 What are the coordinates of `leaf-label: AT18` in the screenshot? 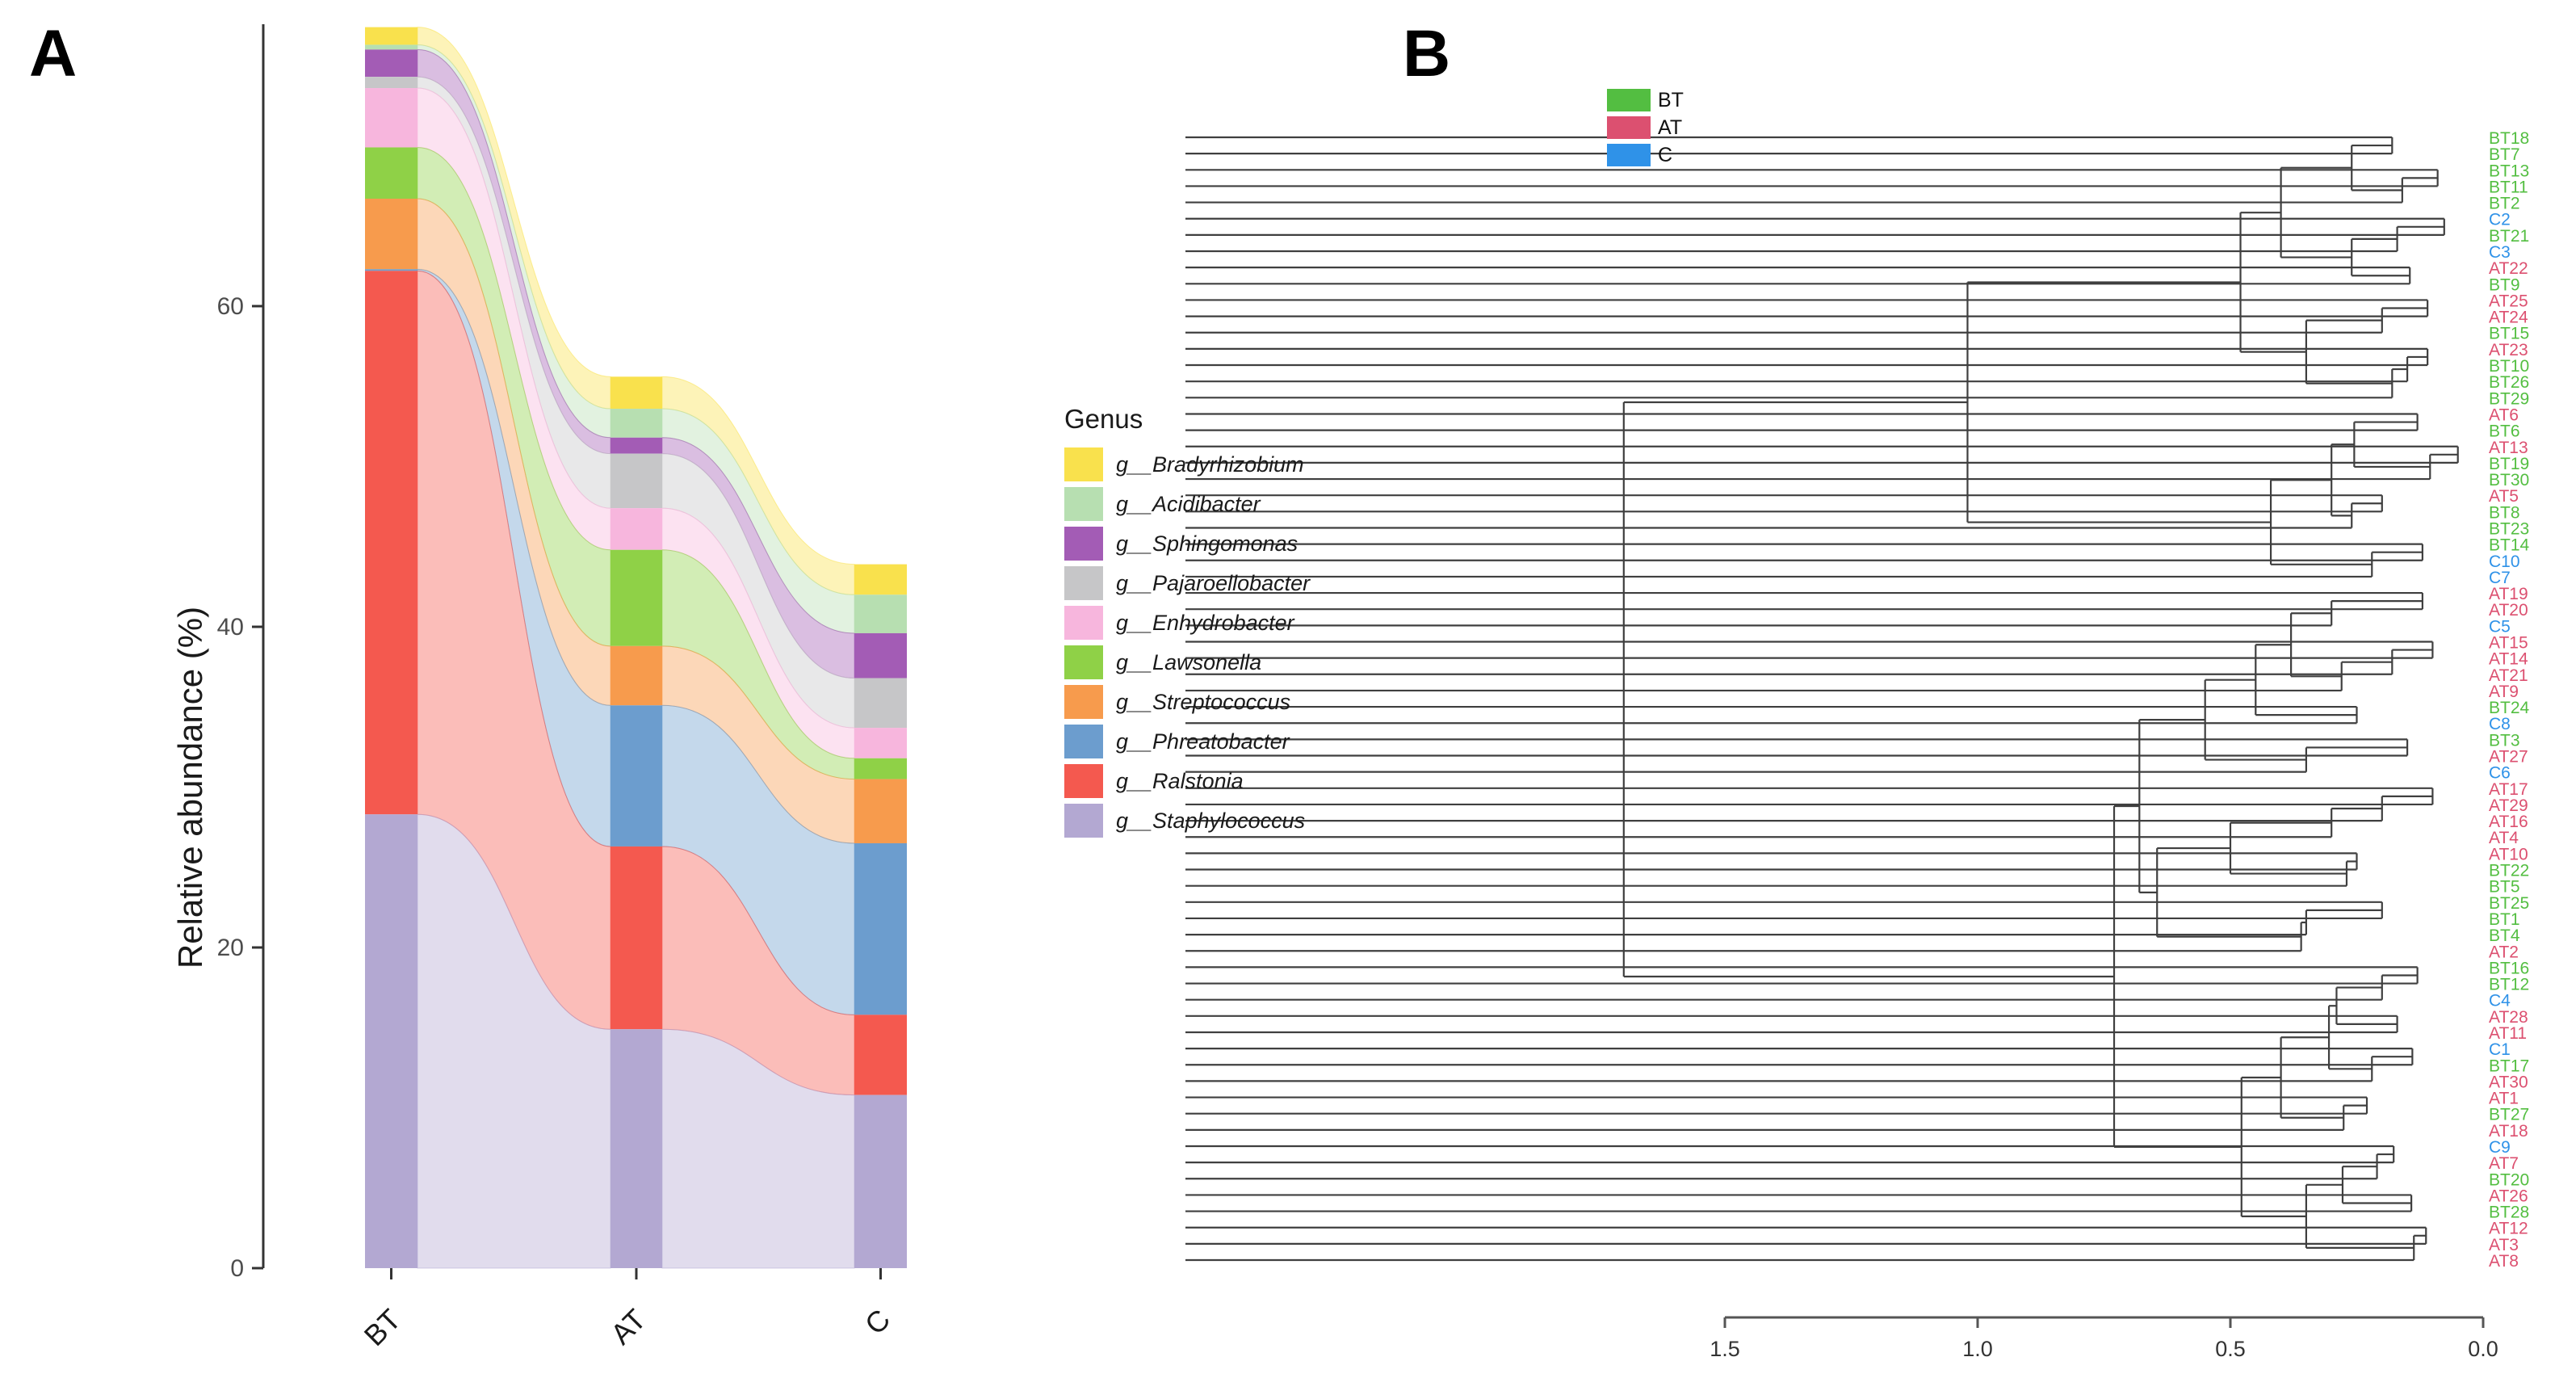 It's located at (2508, 1131).